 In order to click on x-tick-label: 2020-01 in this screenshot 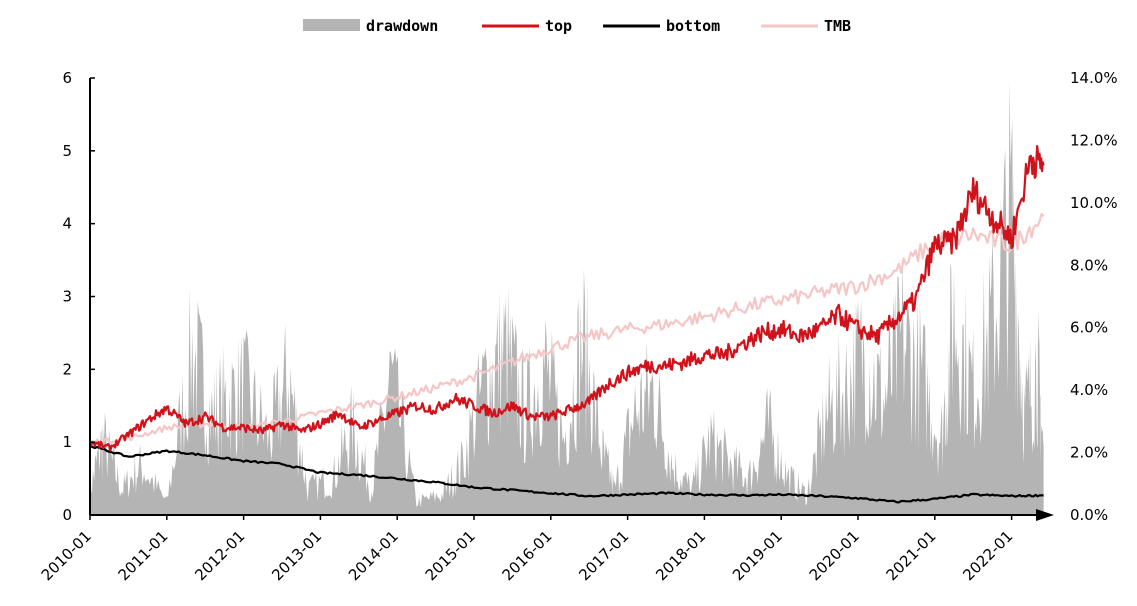, I will do `click(834, 555)`.